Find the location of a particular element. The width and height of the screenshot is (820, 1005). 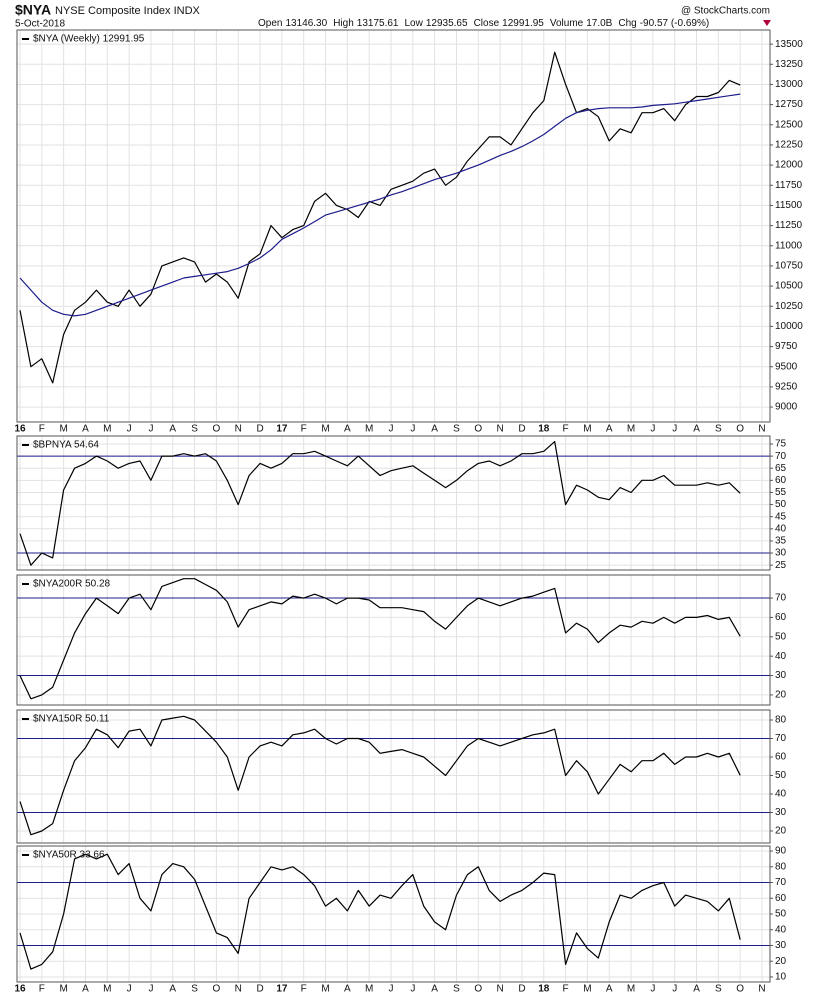

legend-label: $NYA50R 33.66 is located at coordinates (69, 855).